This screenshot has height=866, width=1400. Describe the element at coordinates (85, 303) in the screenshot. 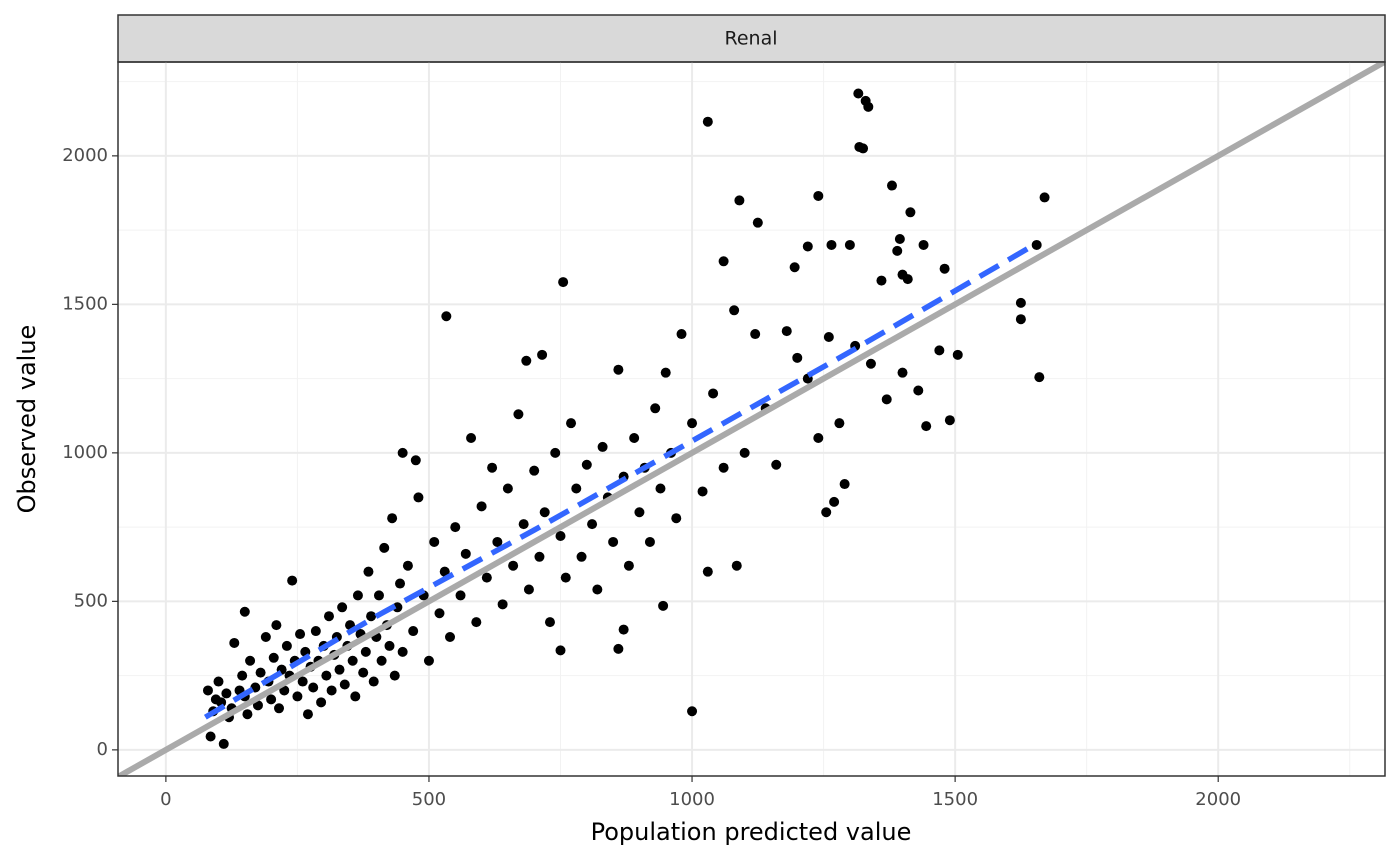

I see `y-tick-label: 1500` at that location.